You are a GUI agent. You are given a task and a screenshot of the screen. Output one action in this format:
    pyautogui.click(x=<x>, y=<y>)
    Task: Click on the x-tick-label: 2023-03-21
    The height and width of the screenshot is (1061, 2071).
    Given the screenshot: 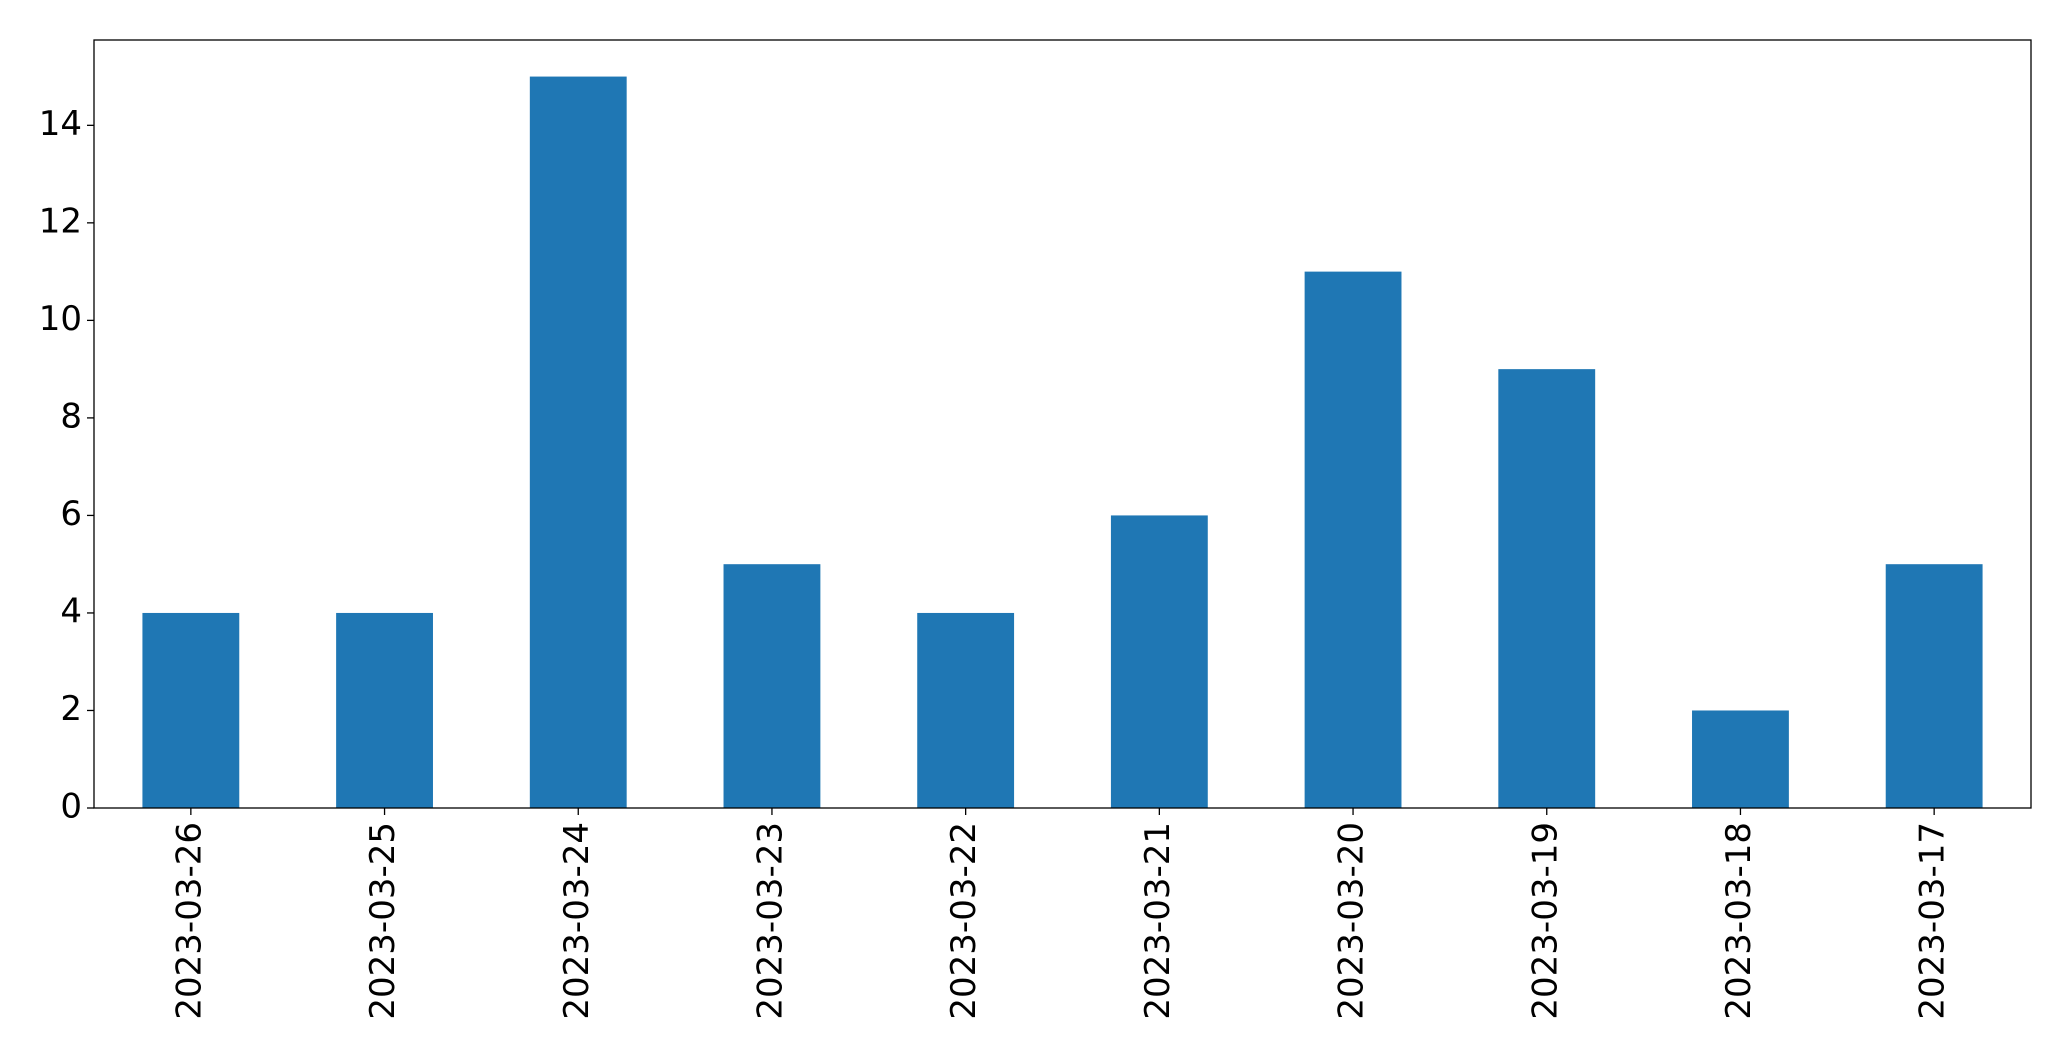 What is the action you would take?
    pyautogui.click(x=1158, y=921)
    